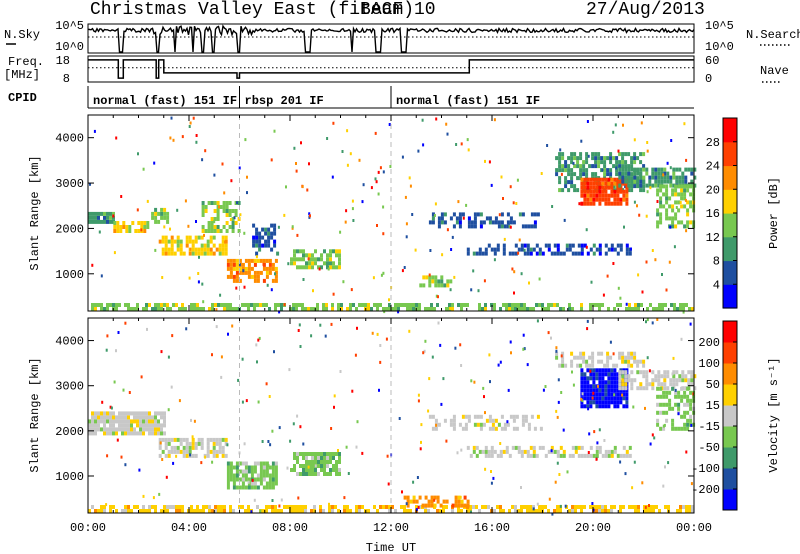  What do you see at coordinates (708, 79) in the screenshot?
I see `nave-tick-bottom: 0` at bounding box center [708, 79].